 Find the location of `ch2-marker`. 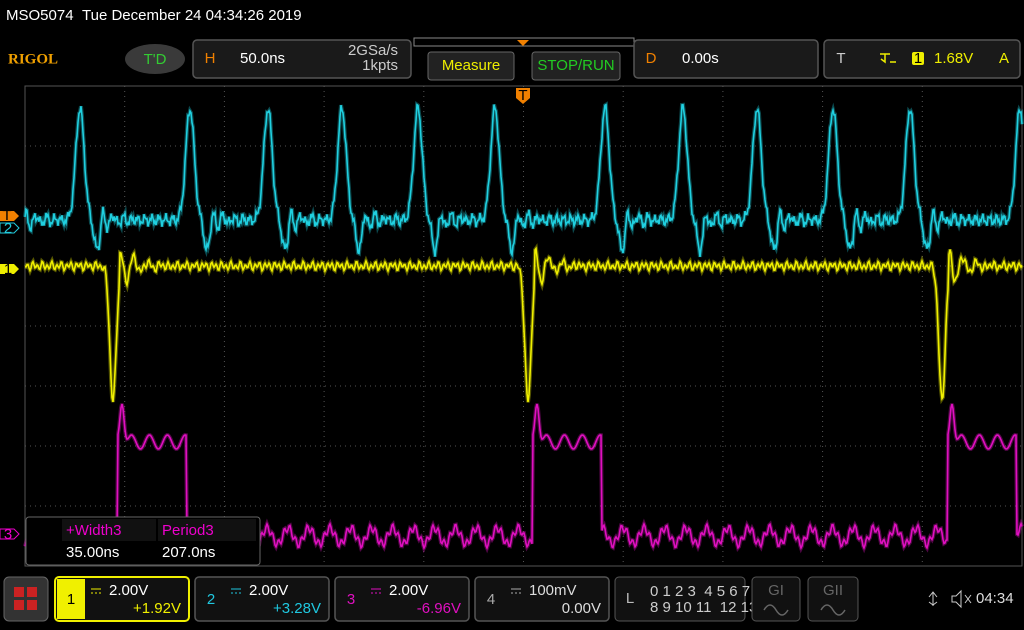

ch2-marker is located at coordinates (10, 228).